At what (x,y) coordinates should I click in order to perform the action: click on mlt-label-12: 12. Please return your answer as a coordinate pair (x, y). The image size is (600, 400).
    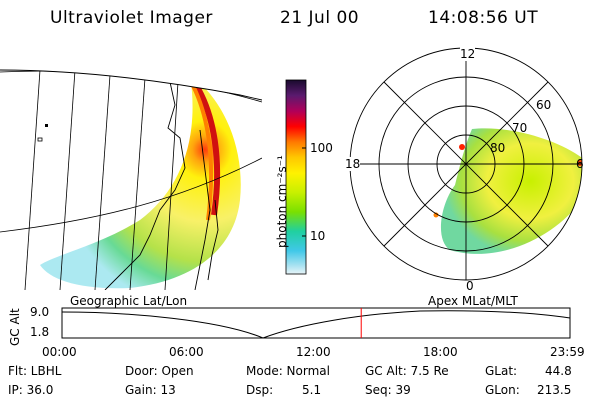
    Looking at the image, I should click on (468, 54).